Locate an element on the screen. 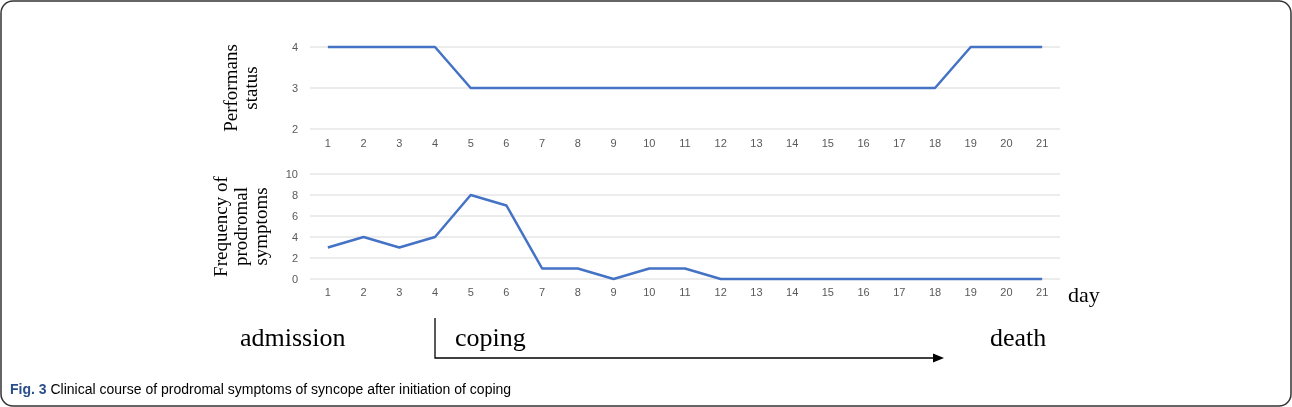 The height and width of the screenshot is (407, 1292). caption: Fig. 3 Clinical course of prodromal symptoms of syncope after initiation of coping is located at coordinates (261, 389).